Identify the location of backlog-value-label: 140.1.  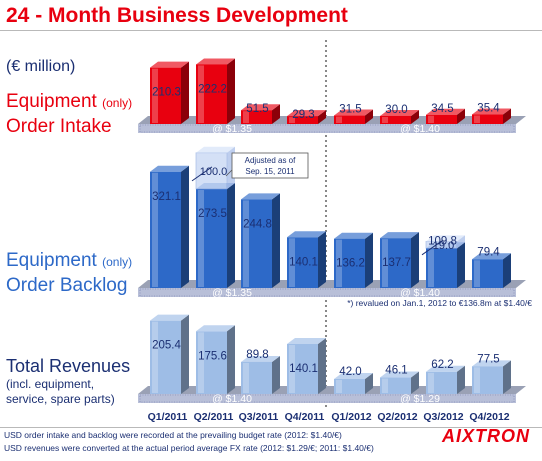
(303, 262).